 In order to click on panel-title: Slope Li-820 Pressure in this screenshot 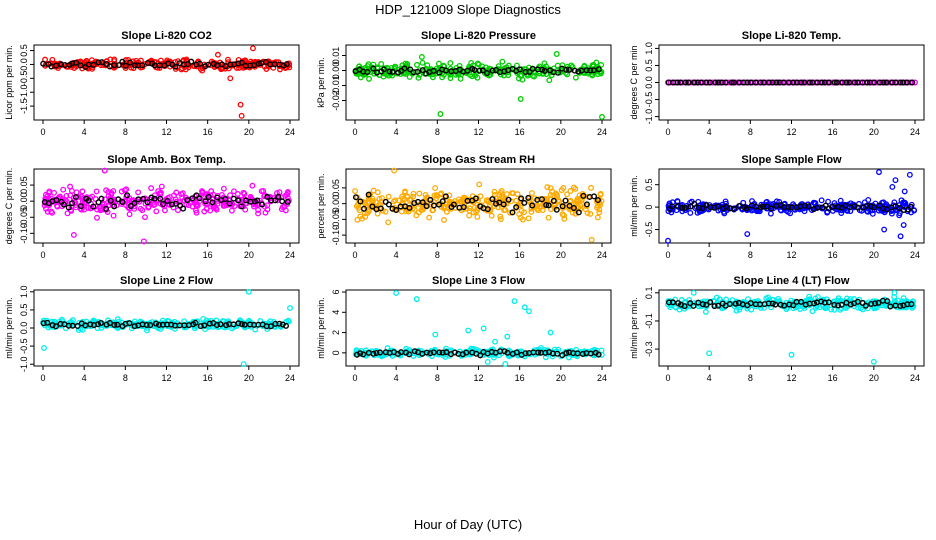, I will do `click(478, 36)`.